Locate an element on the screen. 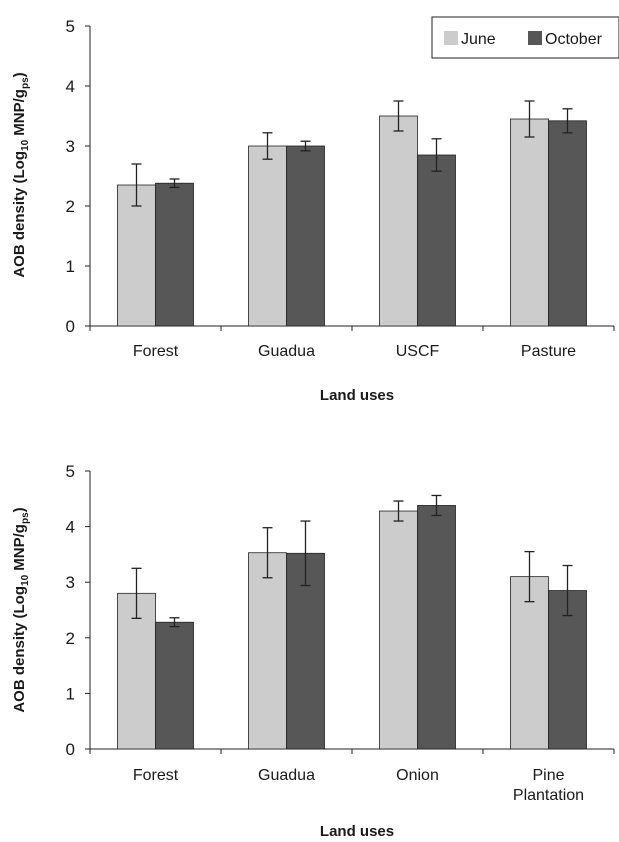  legend-swatch-june is located at coordinates (451, 38).